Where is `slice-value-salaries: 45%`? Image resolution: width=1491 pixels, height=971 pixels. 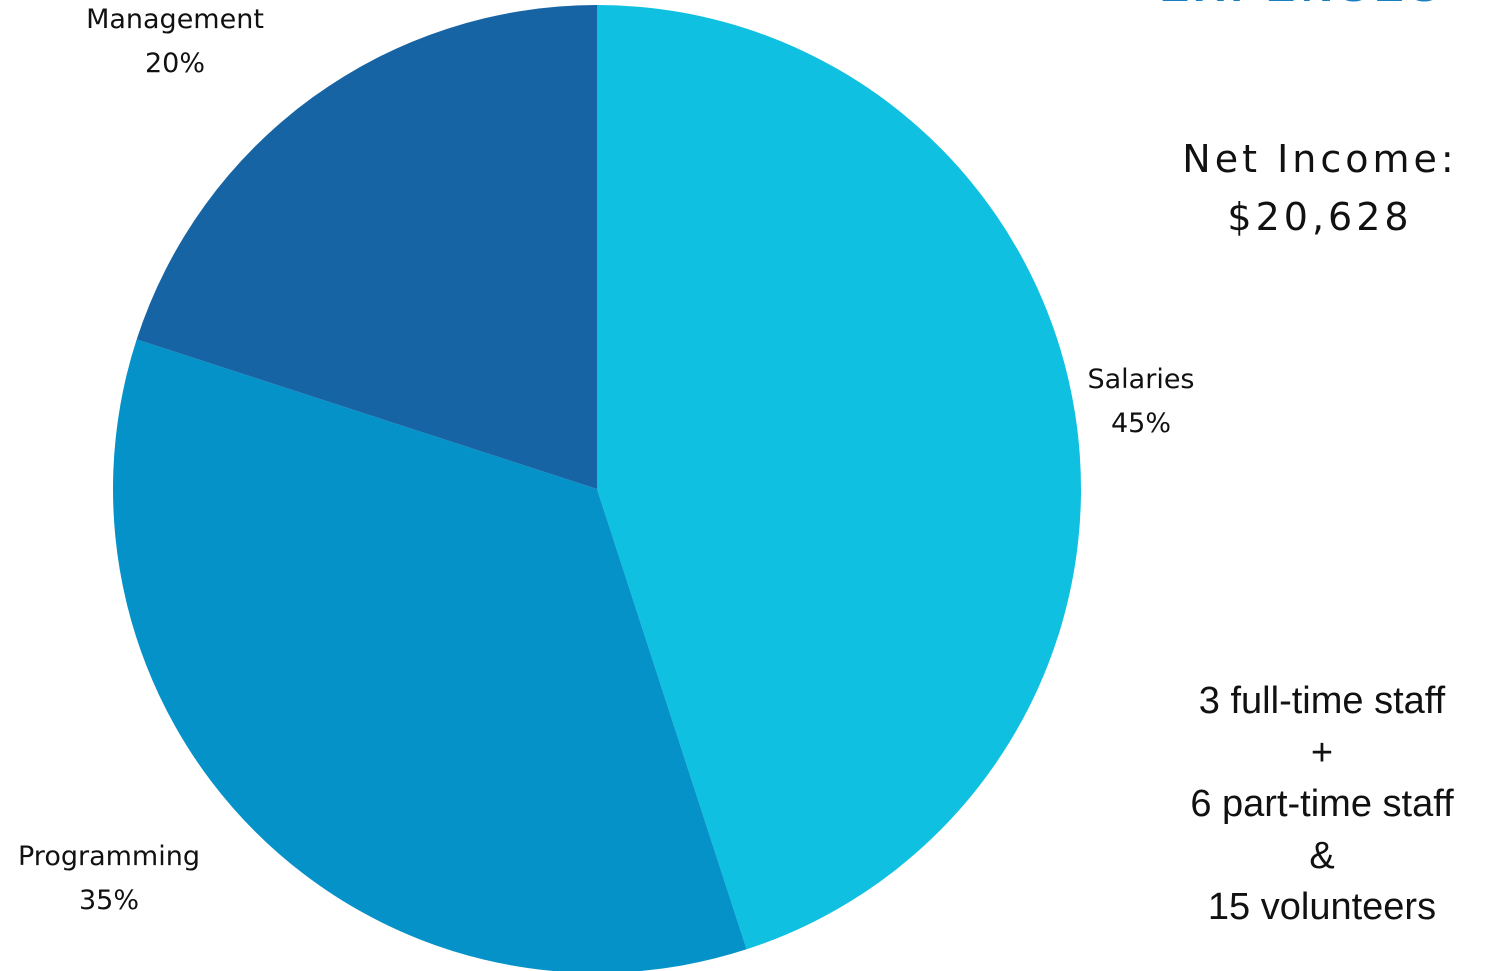
slice-value-salaries: 45% is located at coordinates (1140, 423).